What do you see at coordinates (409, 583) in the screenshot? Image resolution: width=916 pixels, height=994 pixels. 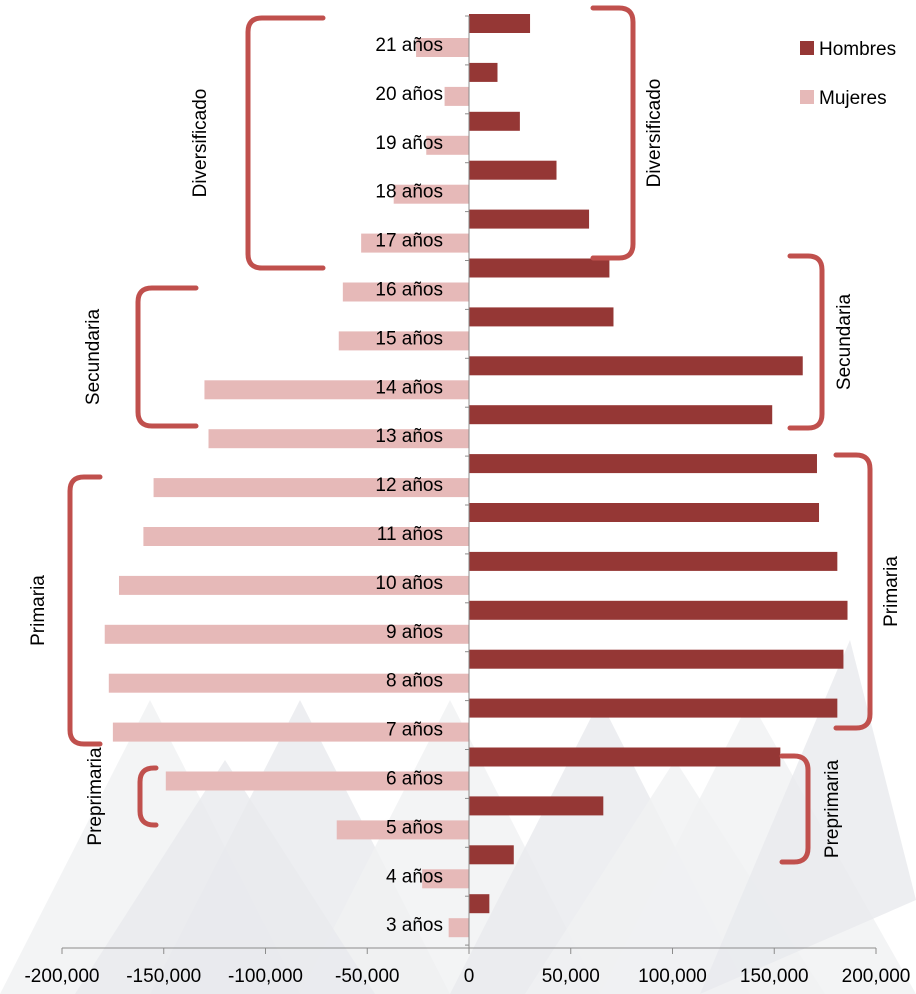 I see `age-category-label: 10 años` at bounding box center [409, 583].